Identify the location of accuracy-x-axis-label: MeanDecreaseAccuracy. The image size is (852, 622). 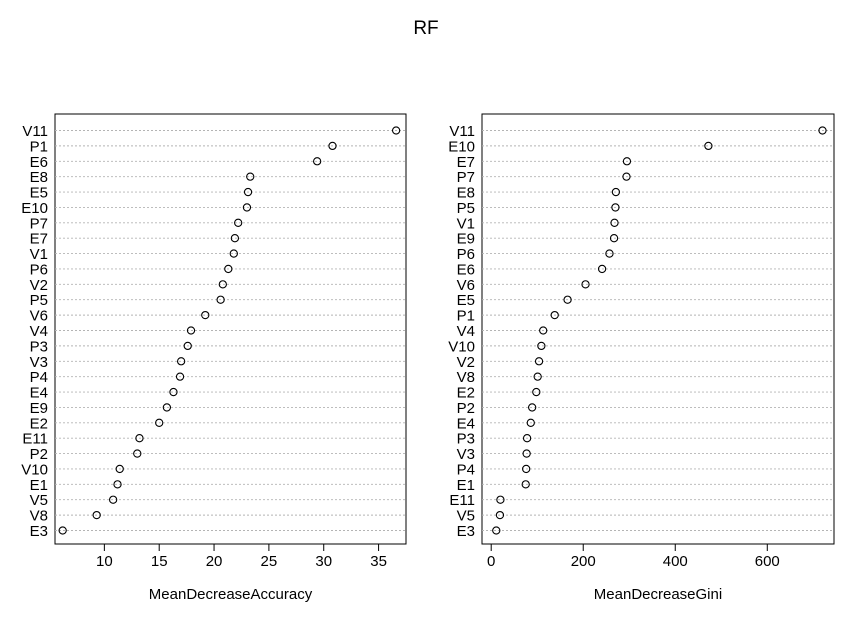
(231, 594).